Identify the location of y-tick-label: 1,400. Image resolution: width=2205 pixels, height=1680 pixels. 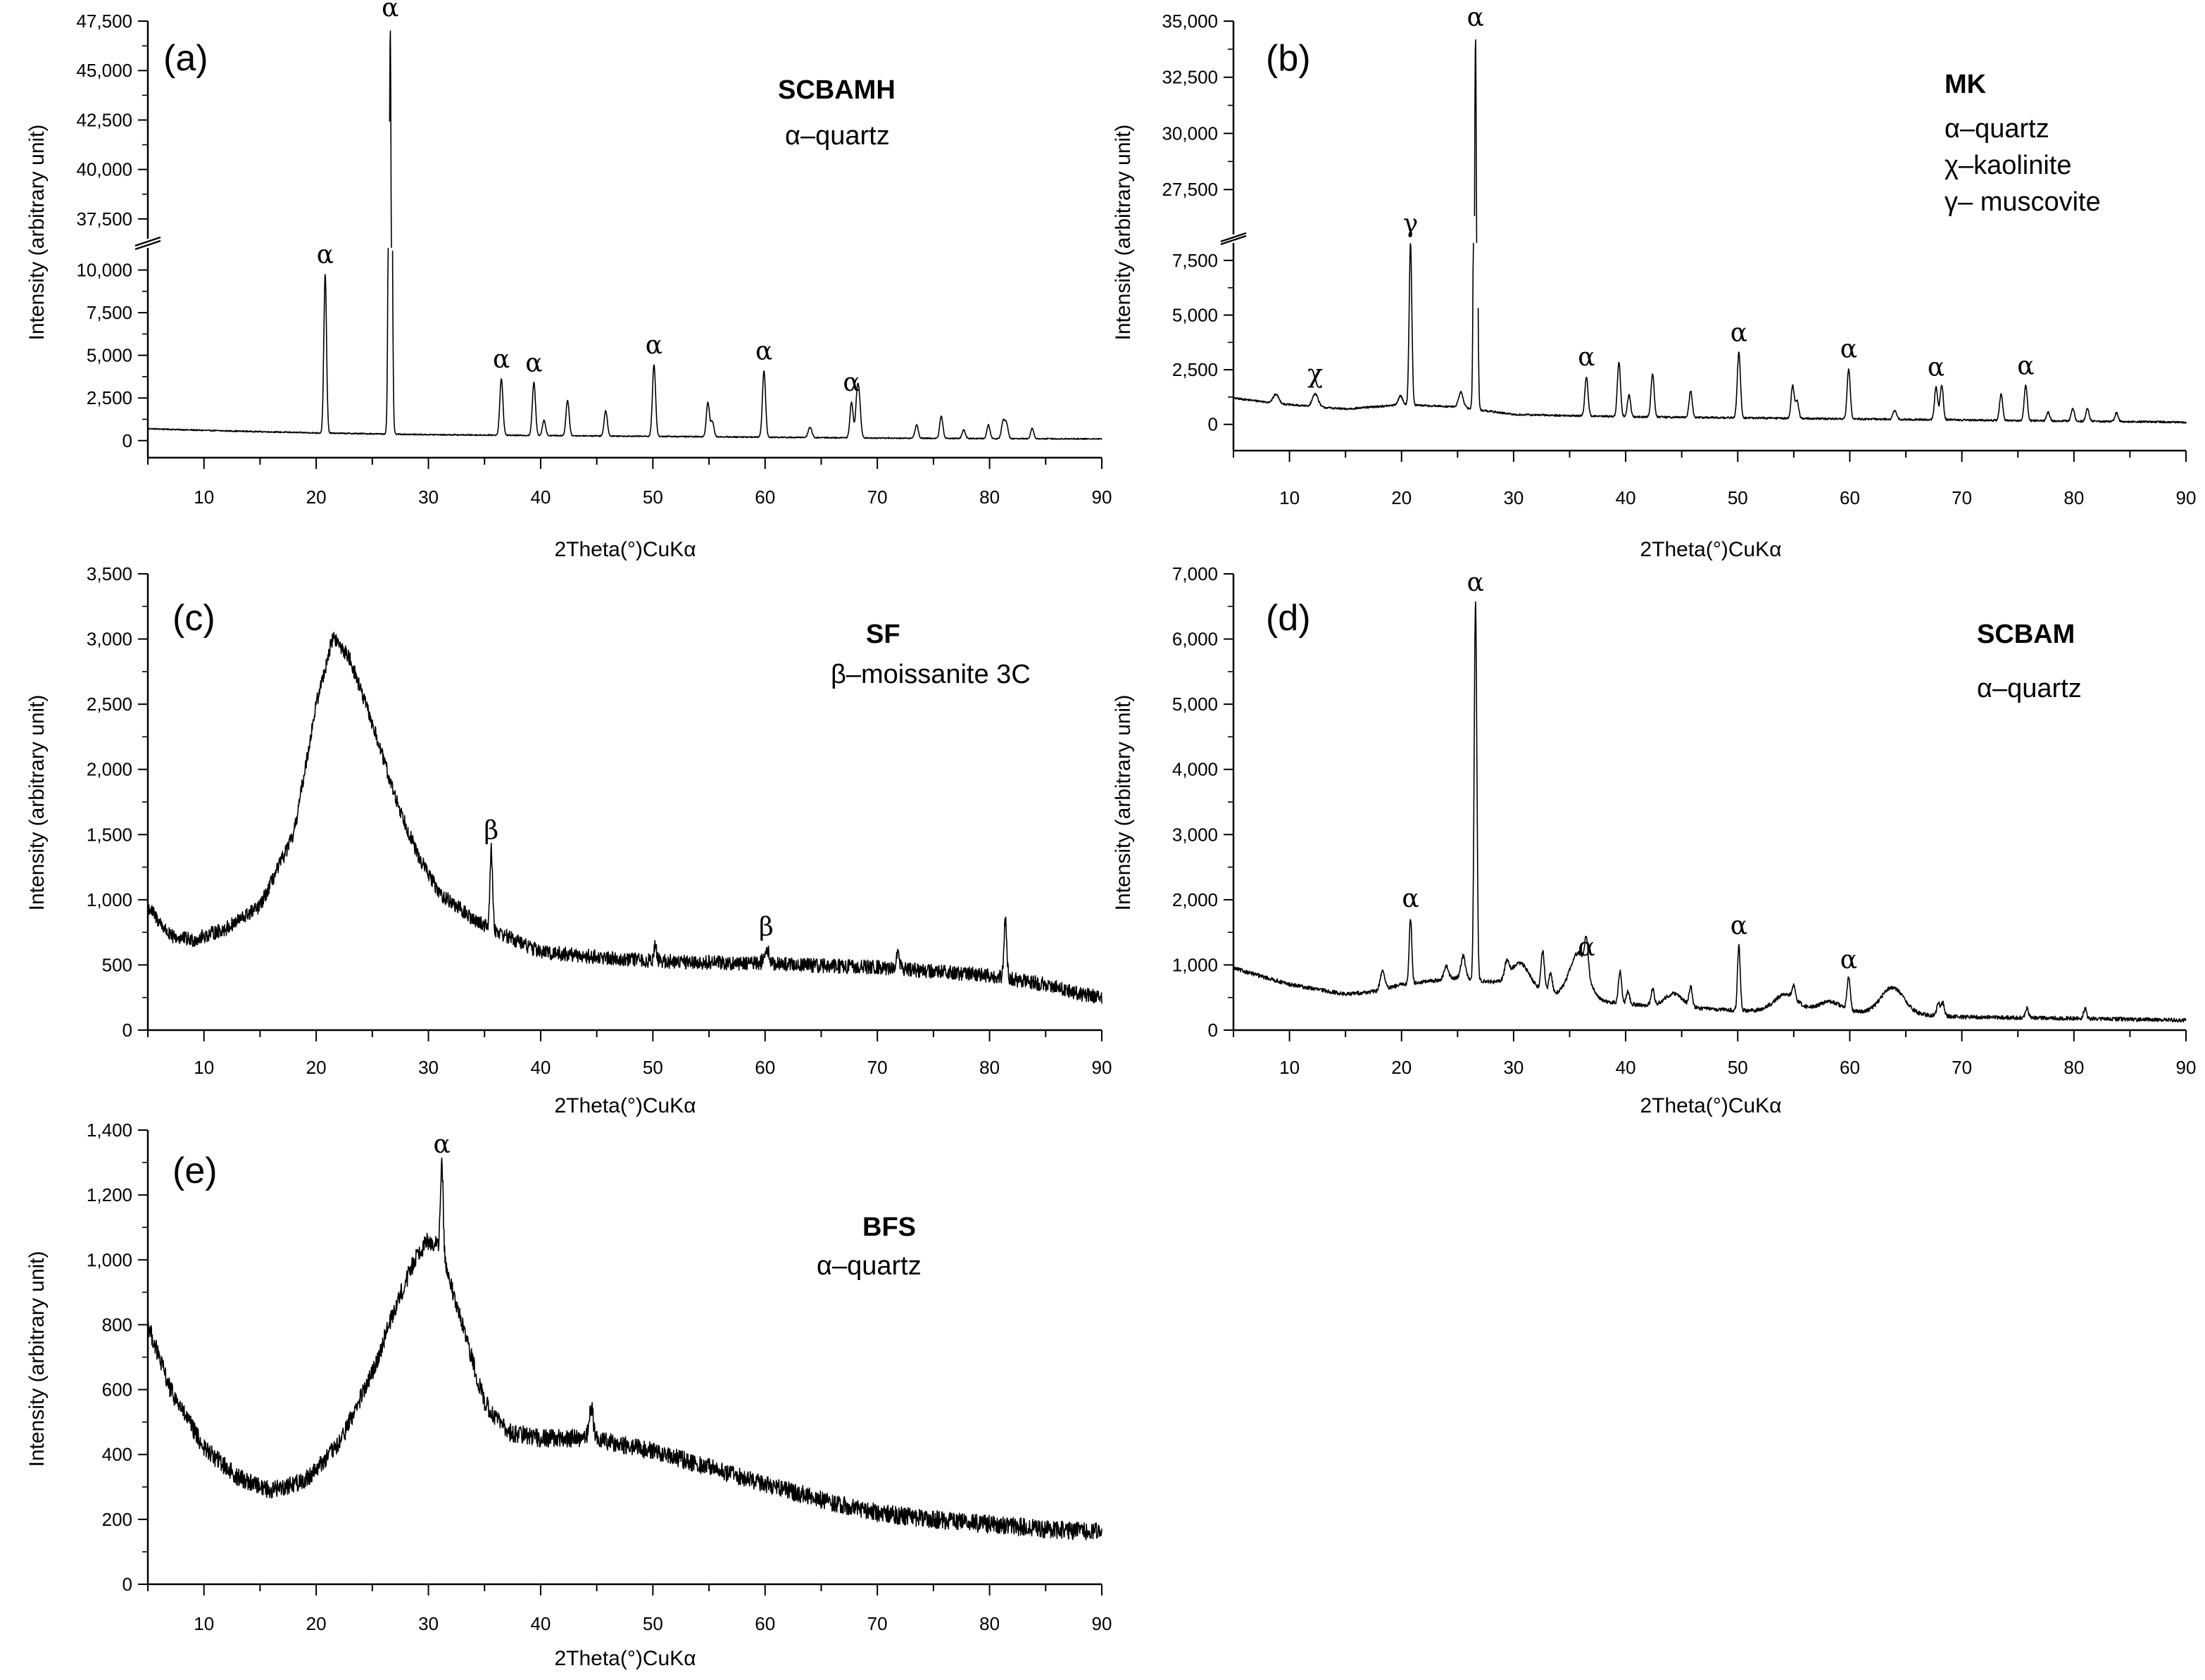
(109, 1130).